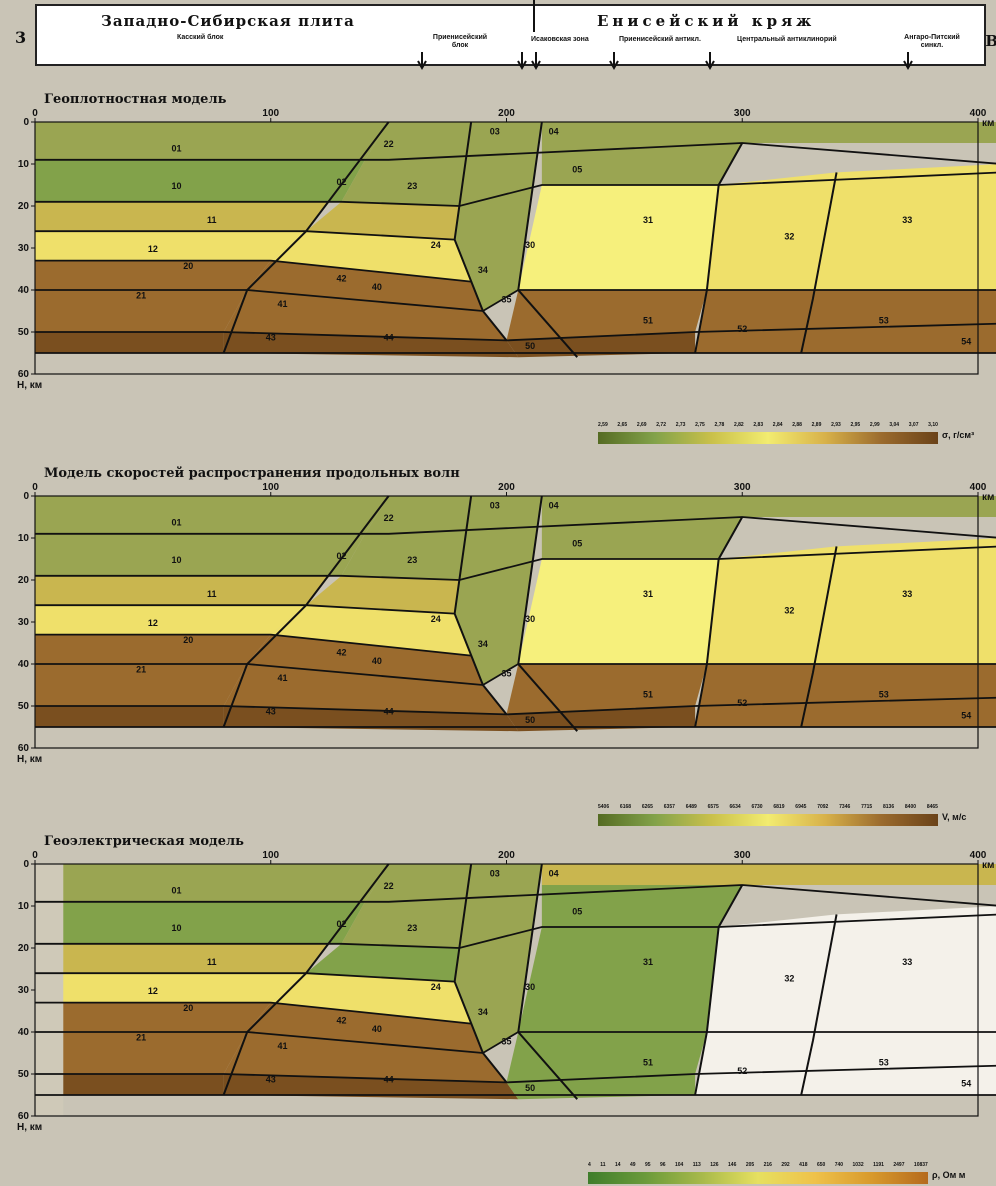  What do you see at coordinates (506, 300) in the screenshot?
I see `block-label: 35` at bounding box center [506, 300].